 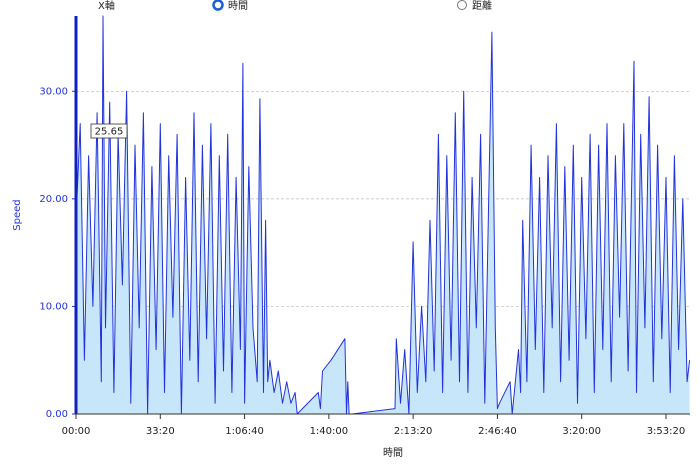 I want to click on x-tick-label: 2:46:40, so click(x=497, y=431).